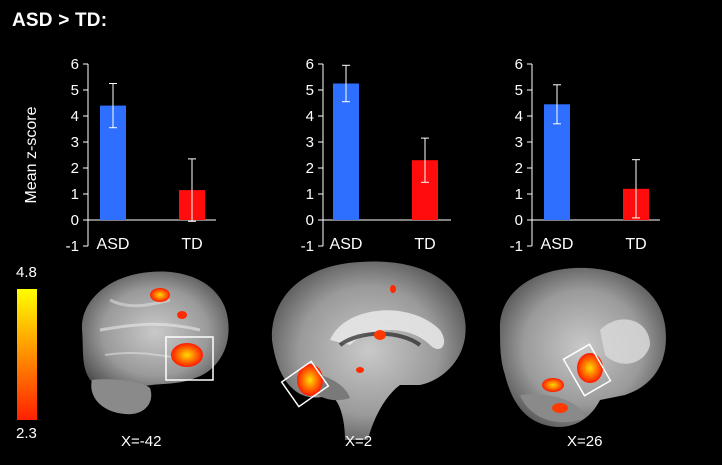 This screenshot has width=722, height=465. What do you see at coordinates (31, 154) in the screenshot?
I see `y-axis-label: Mean z-score` at bounding box center [31, 154].